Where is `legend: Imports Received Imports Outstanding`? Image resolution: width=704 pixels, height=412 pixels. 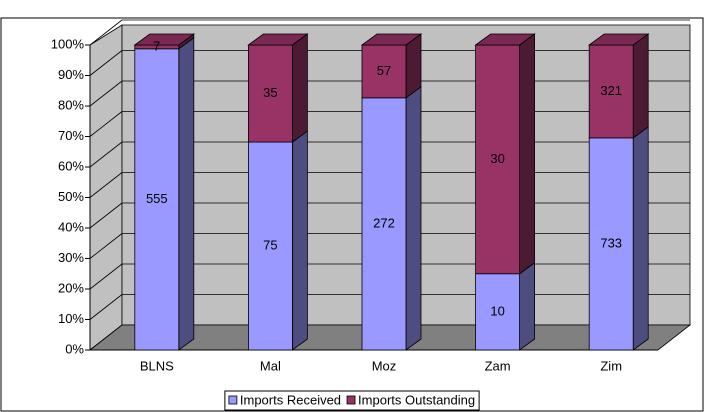
legend: Imports Received Imports Outstanding is located at coordinates (352, 400).